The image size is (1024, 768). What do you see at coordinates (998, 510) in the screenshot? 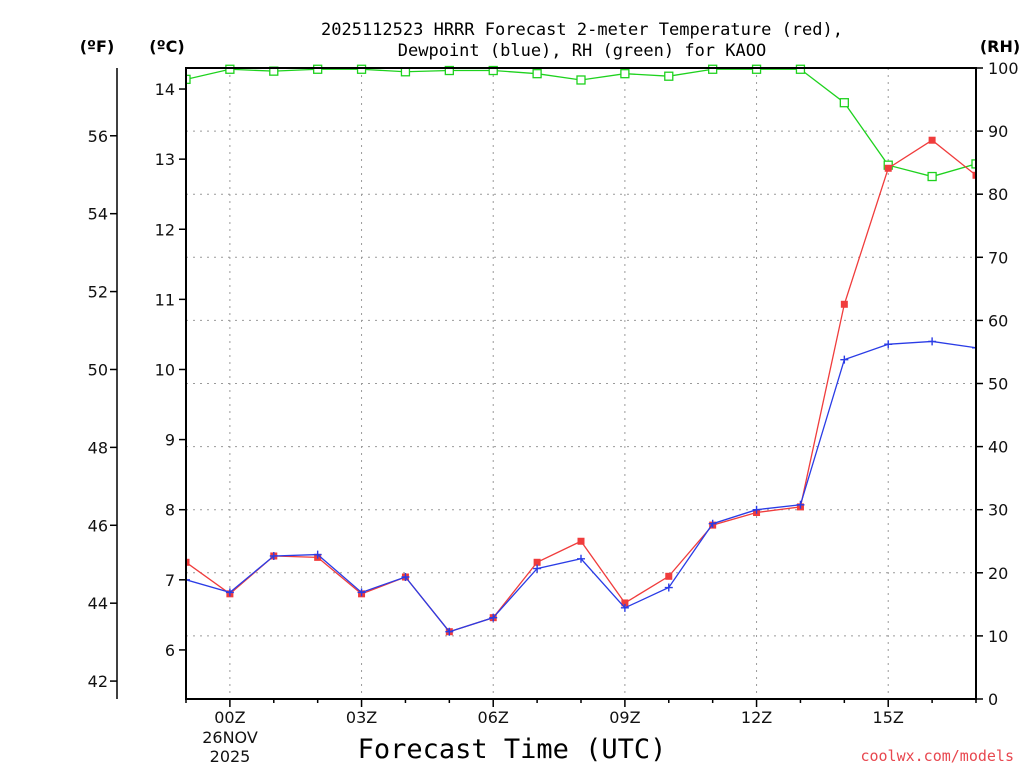
I see `rh-tick-label: 30` at bounding box center [998, 510].